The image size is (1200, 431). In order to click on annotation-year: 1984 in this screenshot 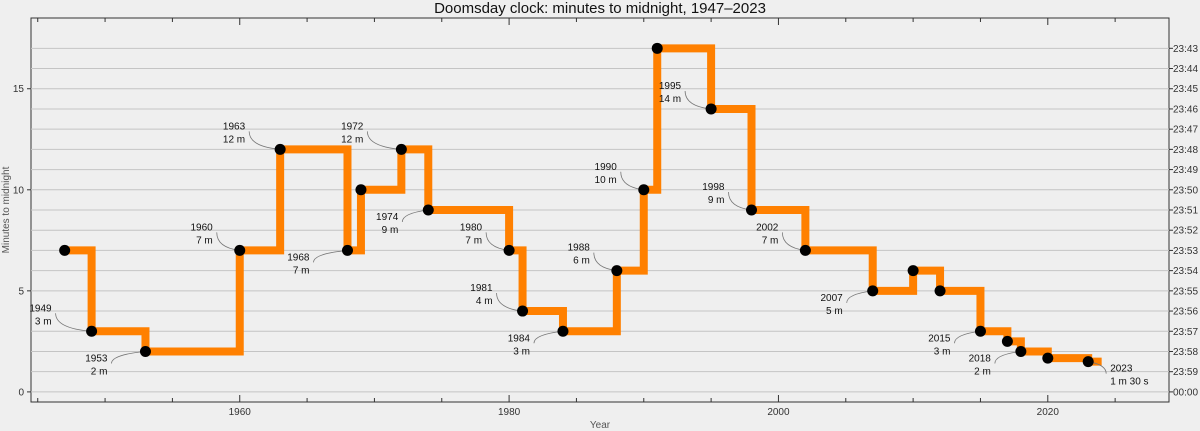, I will do `click(519, 338)`.